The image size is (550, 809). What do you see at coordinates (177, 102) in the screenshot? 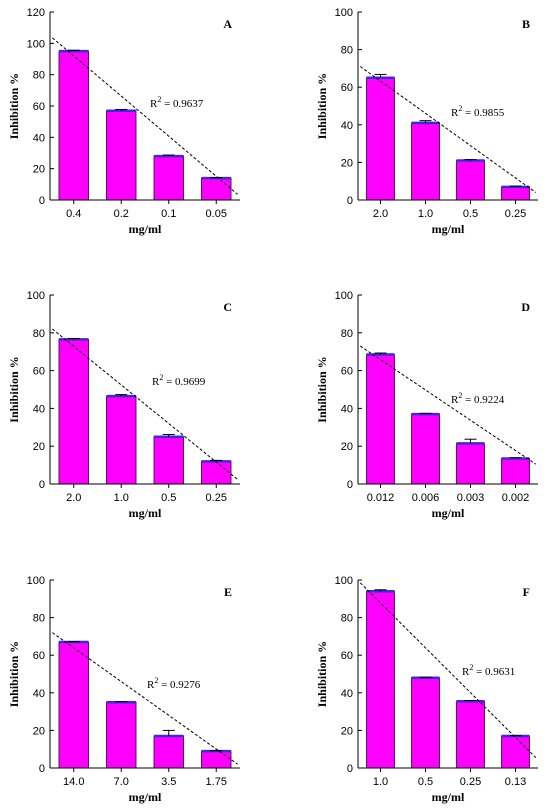
I see `r-squared-label: R2 = 0.9637` at bounding box center [177, 102].